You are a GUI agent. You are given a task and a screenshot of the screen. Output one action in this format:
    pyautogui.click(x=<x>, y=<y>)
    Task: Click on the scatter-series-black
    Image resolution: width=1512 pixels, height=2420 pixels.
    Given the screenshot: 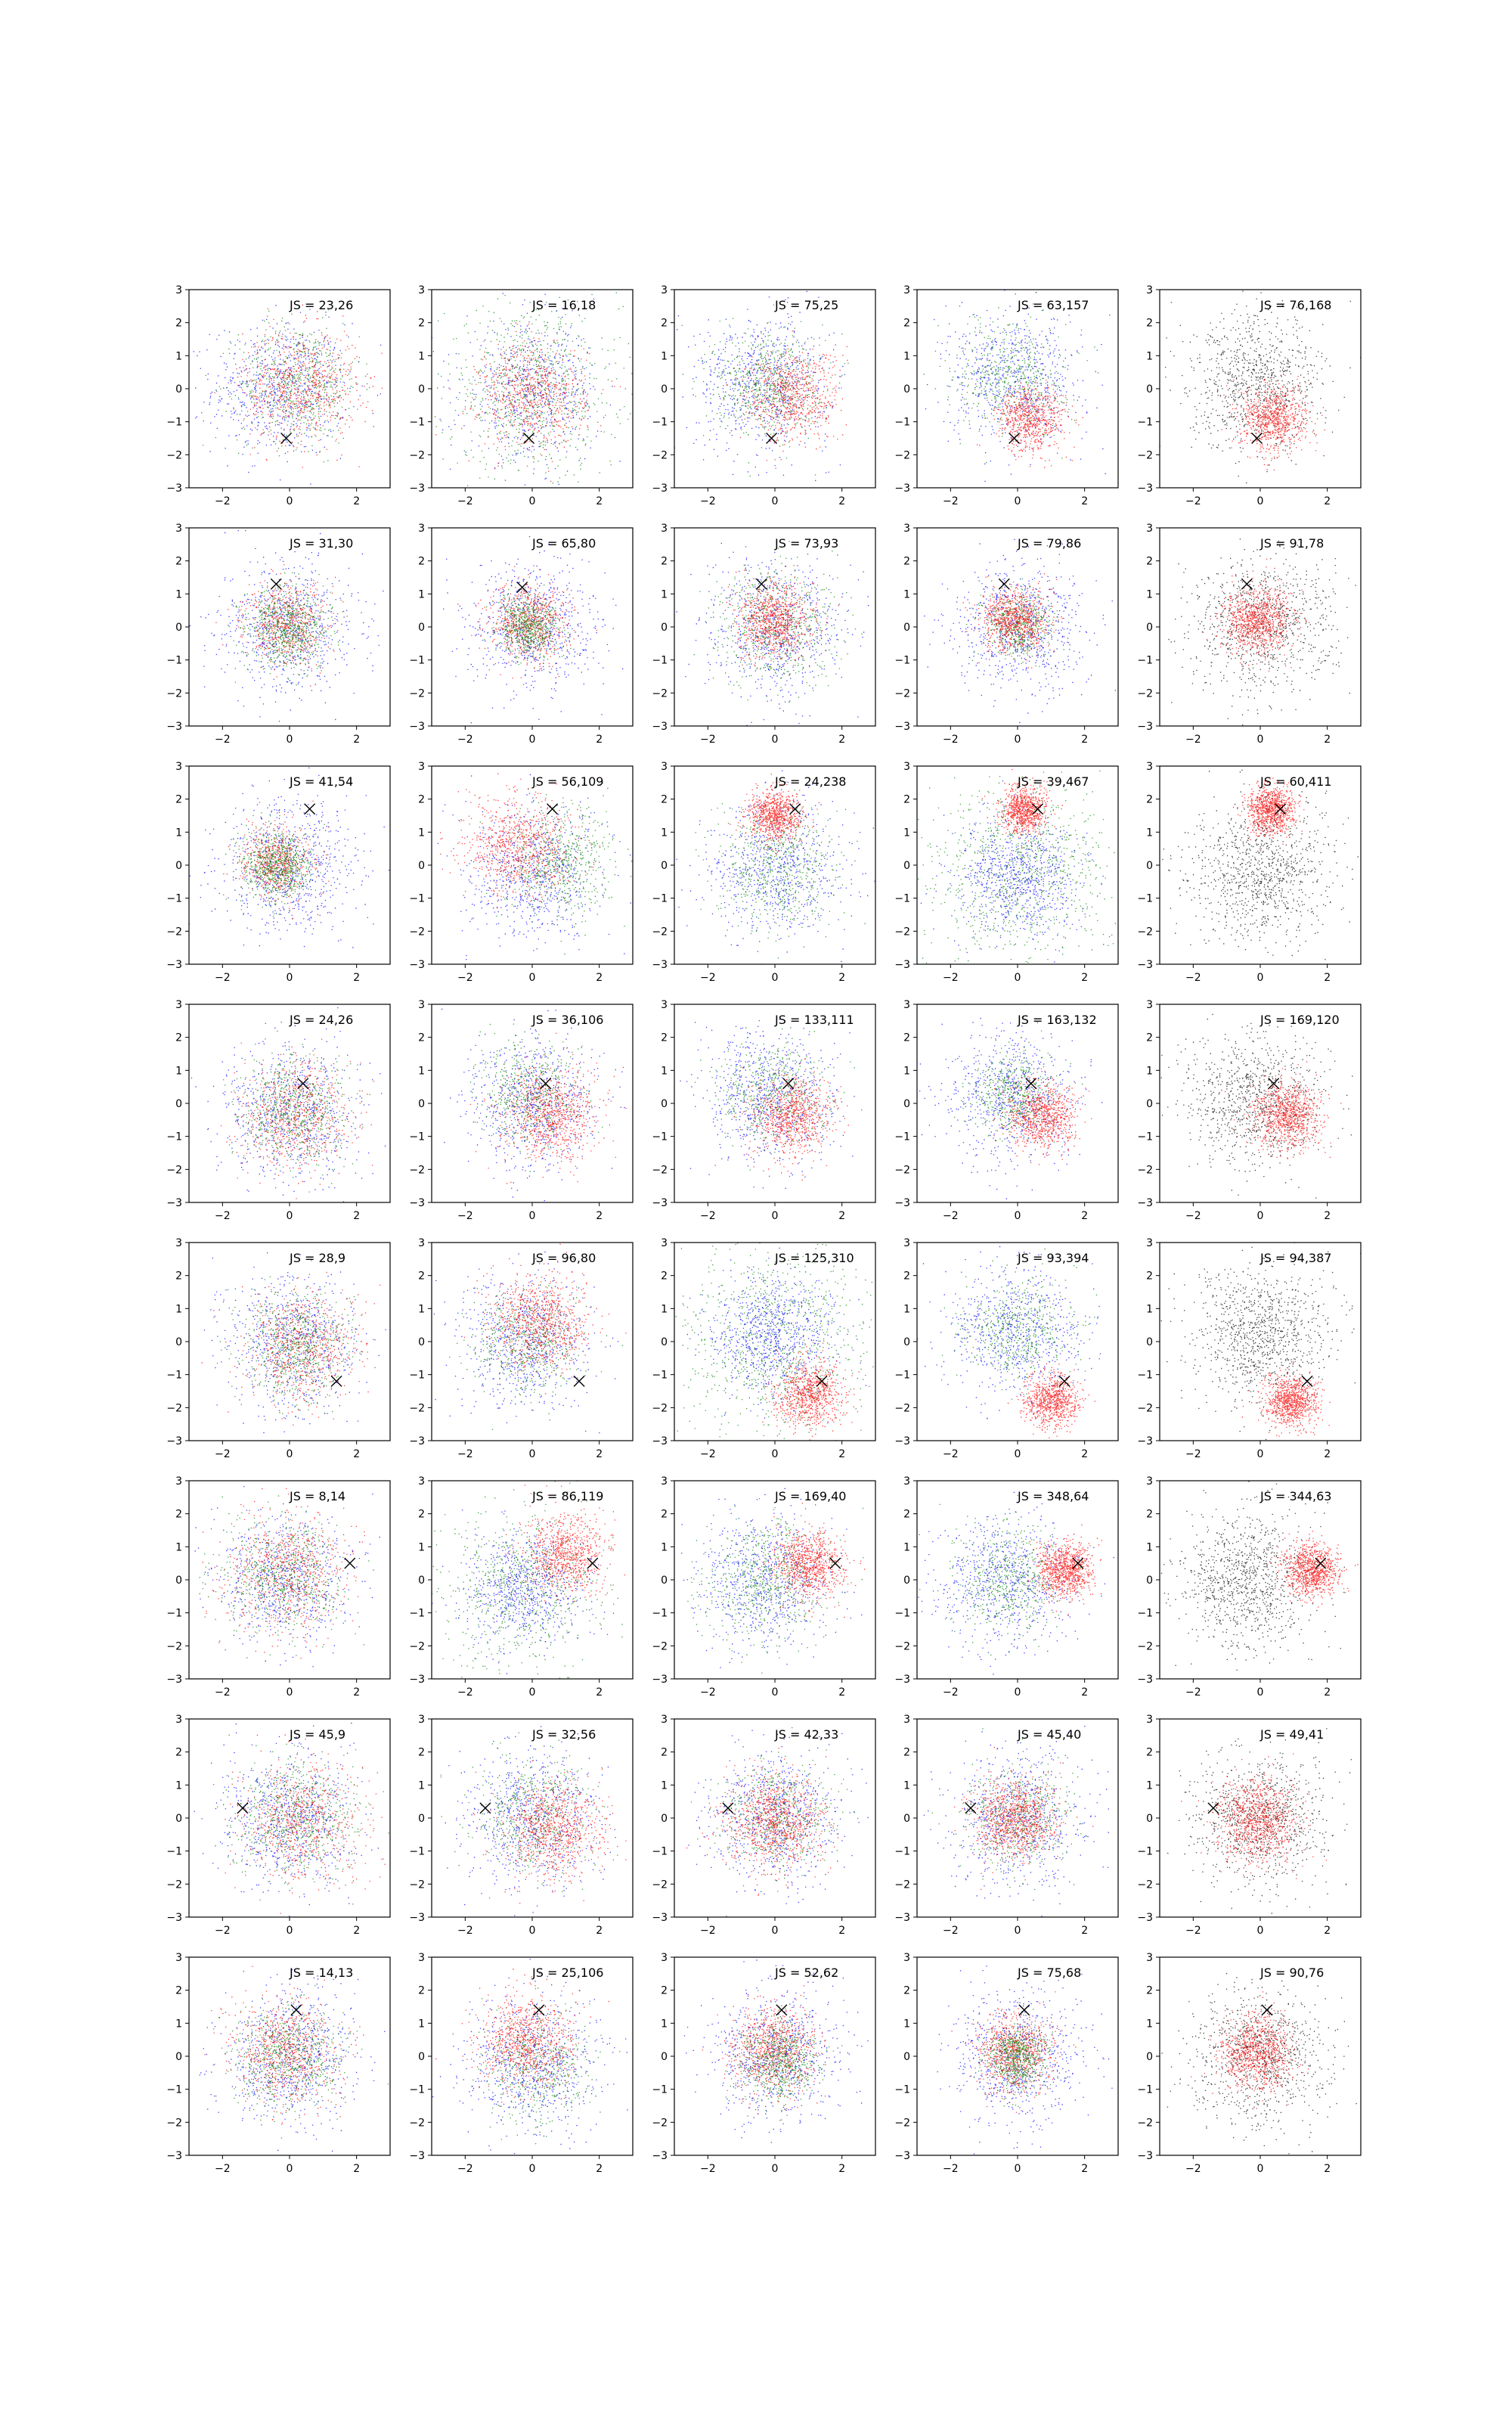 What is the action you would take?
    pyautogui.click(x=1260, y=1821)
    